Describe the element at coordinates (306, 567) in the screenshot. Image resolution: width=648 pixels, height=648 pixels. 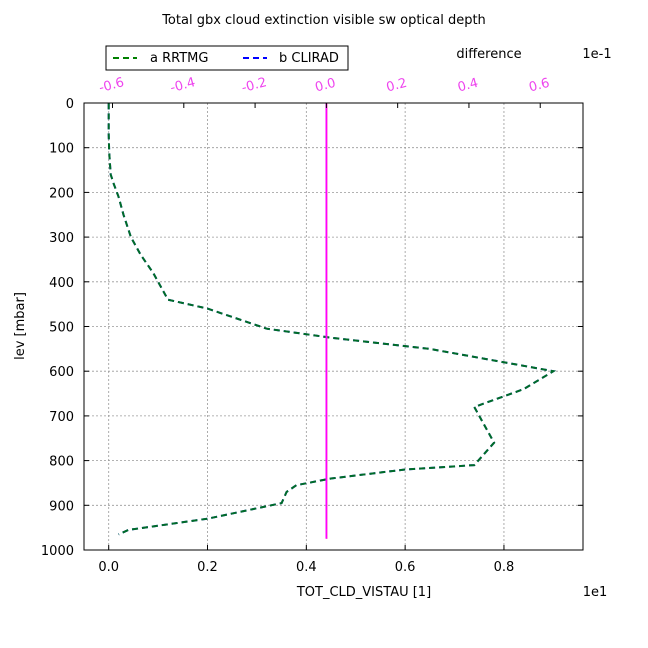
I see `x-tick-label: 0.4` at that location.